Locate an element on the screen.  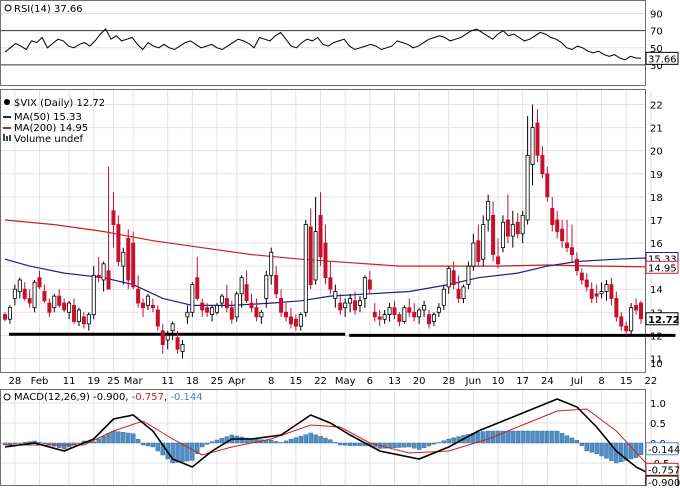
ma200-legend-label: MA(200) 14.95 is located at coordinates (51, 128).